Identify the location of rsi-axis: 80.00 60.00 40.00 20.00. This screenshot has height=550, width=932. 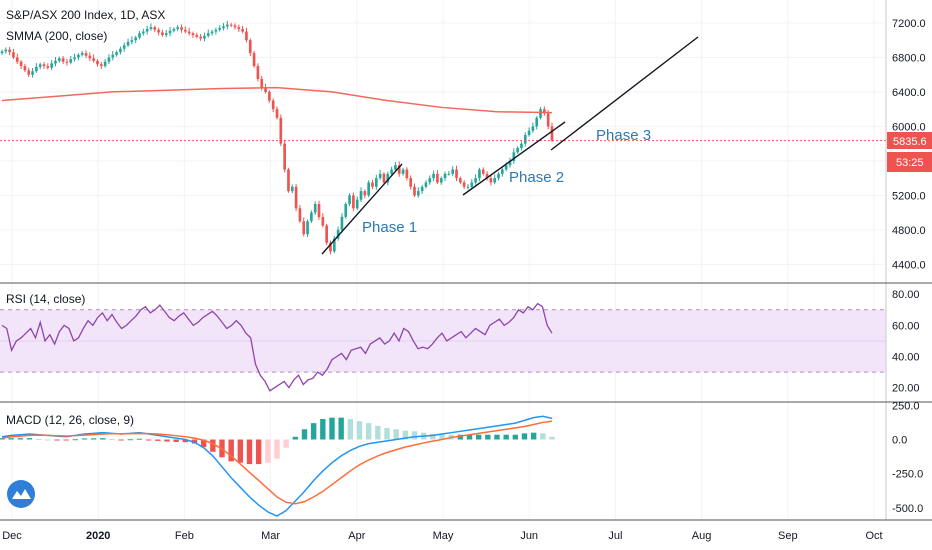
(906, 341).